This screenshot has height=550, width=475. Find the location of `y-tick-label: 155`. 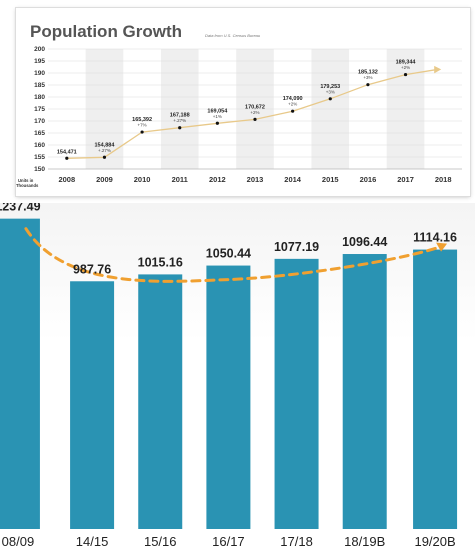

y-tick-label: 155 is located at coordinates (39, 157).